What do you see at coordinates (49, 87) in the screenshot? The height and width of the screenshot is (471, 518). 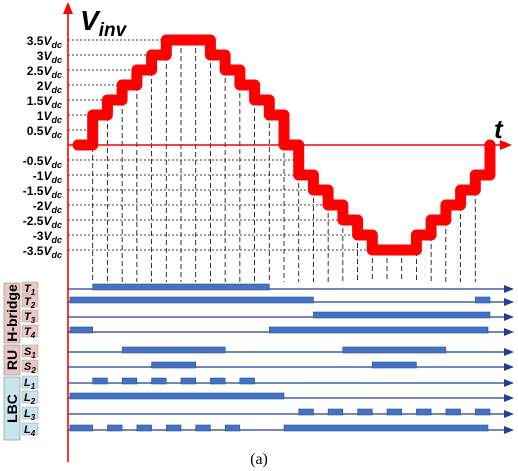 I see `level-label: 2Vdc` at bounding box center [49, 87].